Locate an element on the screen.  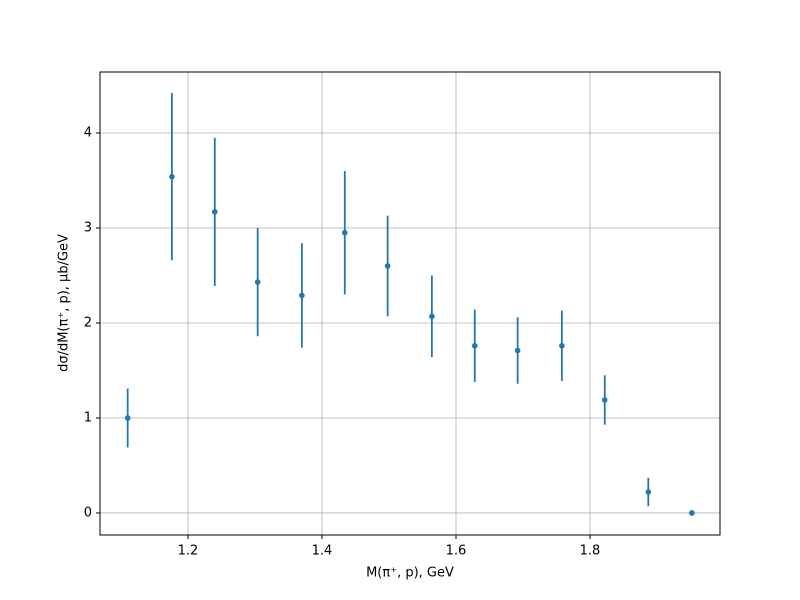
x-tick-label: 1.4 is located at coordinates (322, 551).